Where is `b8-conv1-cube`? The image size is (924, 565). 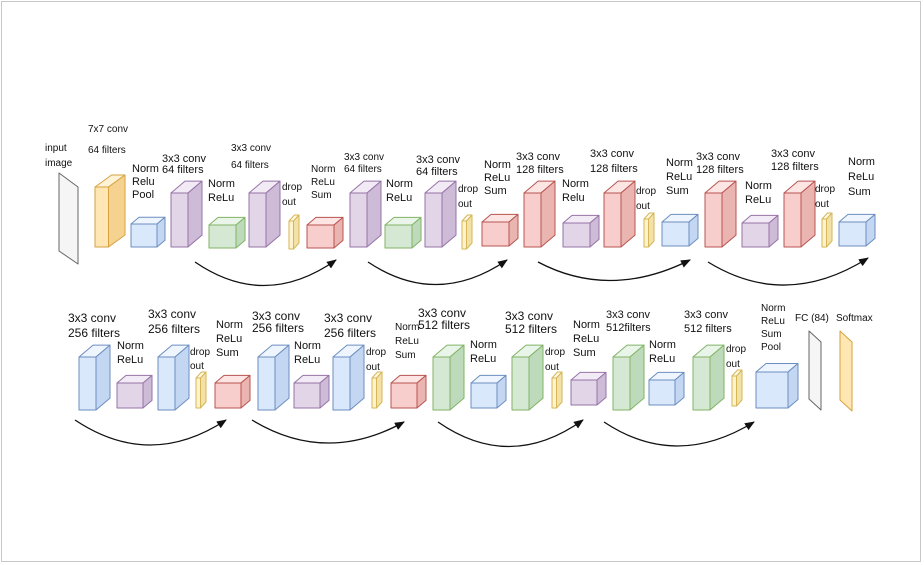 b8-conv1-cube is located at coordinates (628, 377).